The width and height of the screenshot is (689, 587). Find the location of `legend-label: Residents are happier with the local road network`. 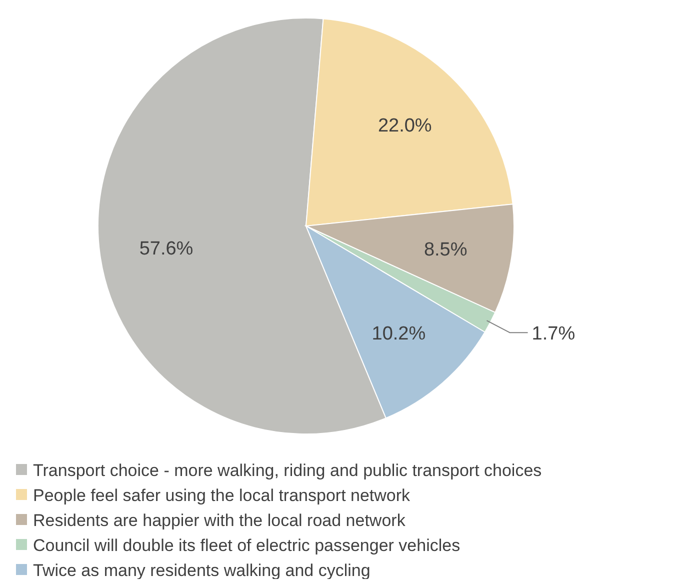

legend-label: Residents are happier with the local road network is located at coordinates (219, 520).